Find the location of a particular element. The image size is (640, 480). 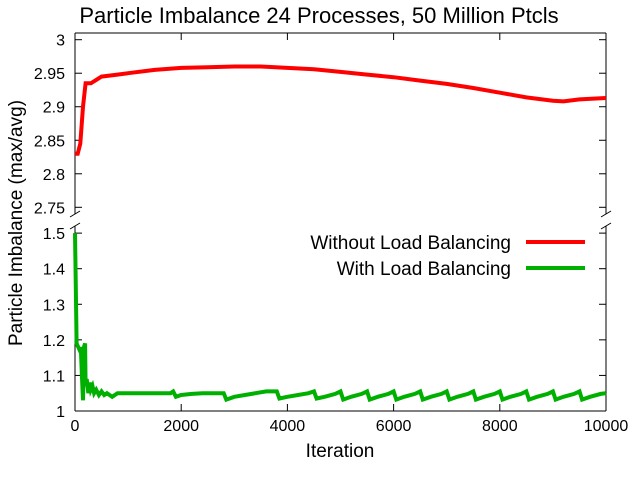

x-tick-label: 10000 is located at coordinates (606, 426).